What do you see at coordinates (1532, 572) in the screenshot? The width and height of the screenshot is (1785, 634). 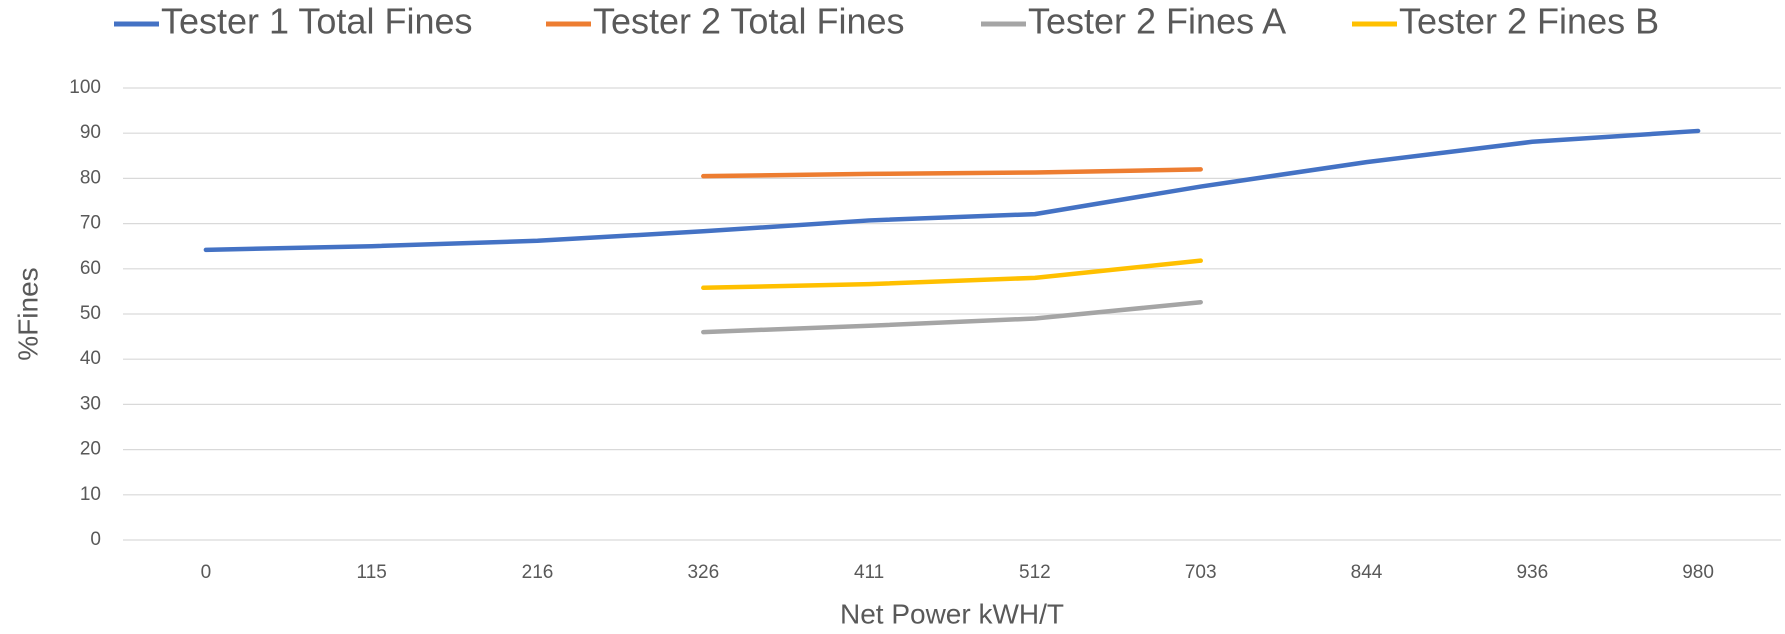 I see `x-tick-label: 936` at bounding box center [1532, 572].